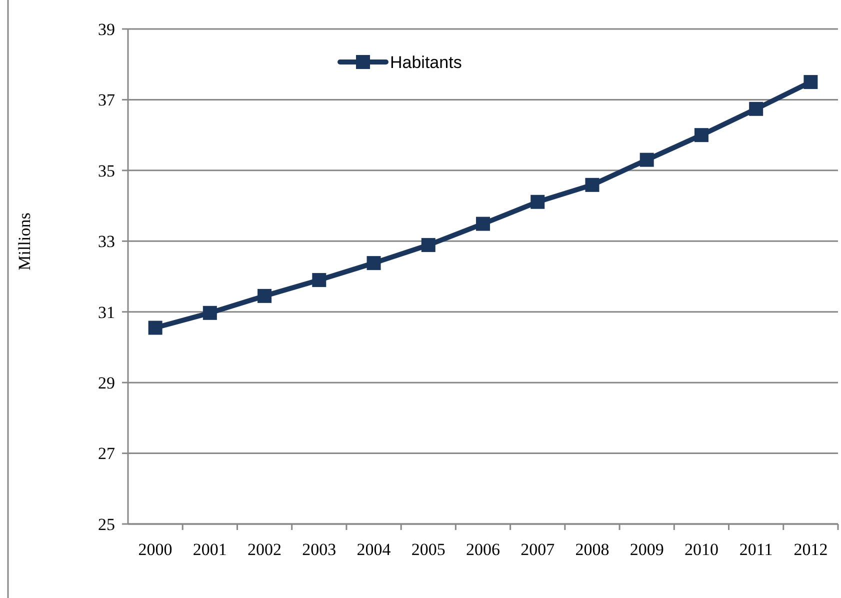  I want to click on y-axis-title: Millions, so click(24, 241).